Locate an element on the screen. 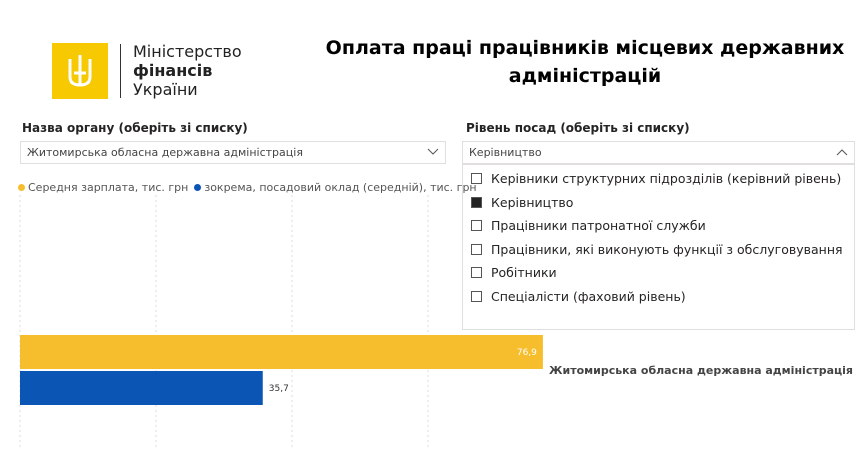 The image size is (859, 450). option: Керівництво is located at coordinates (658, 203).